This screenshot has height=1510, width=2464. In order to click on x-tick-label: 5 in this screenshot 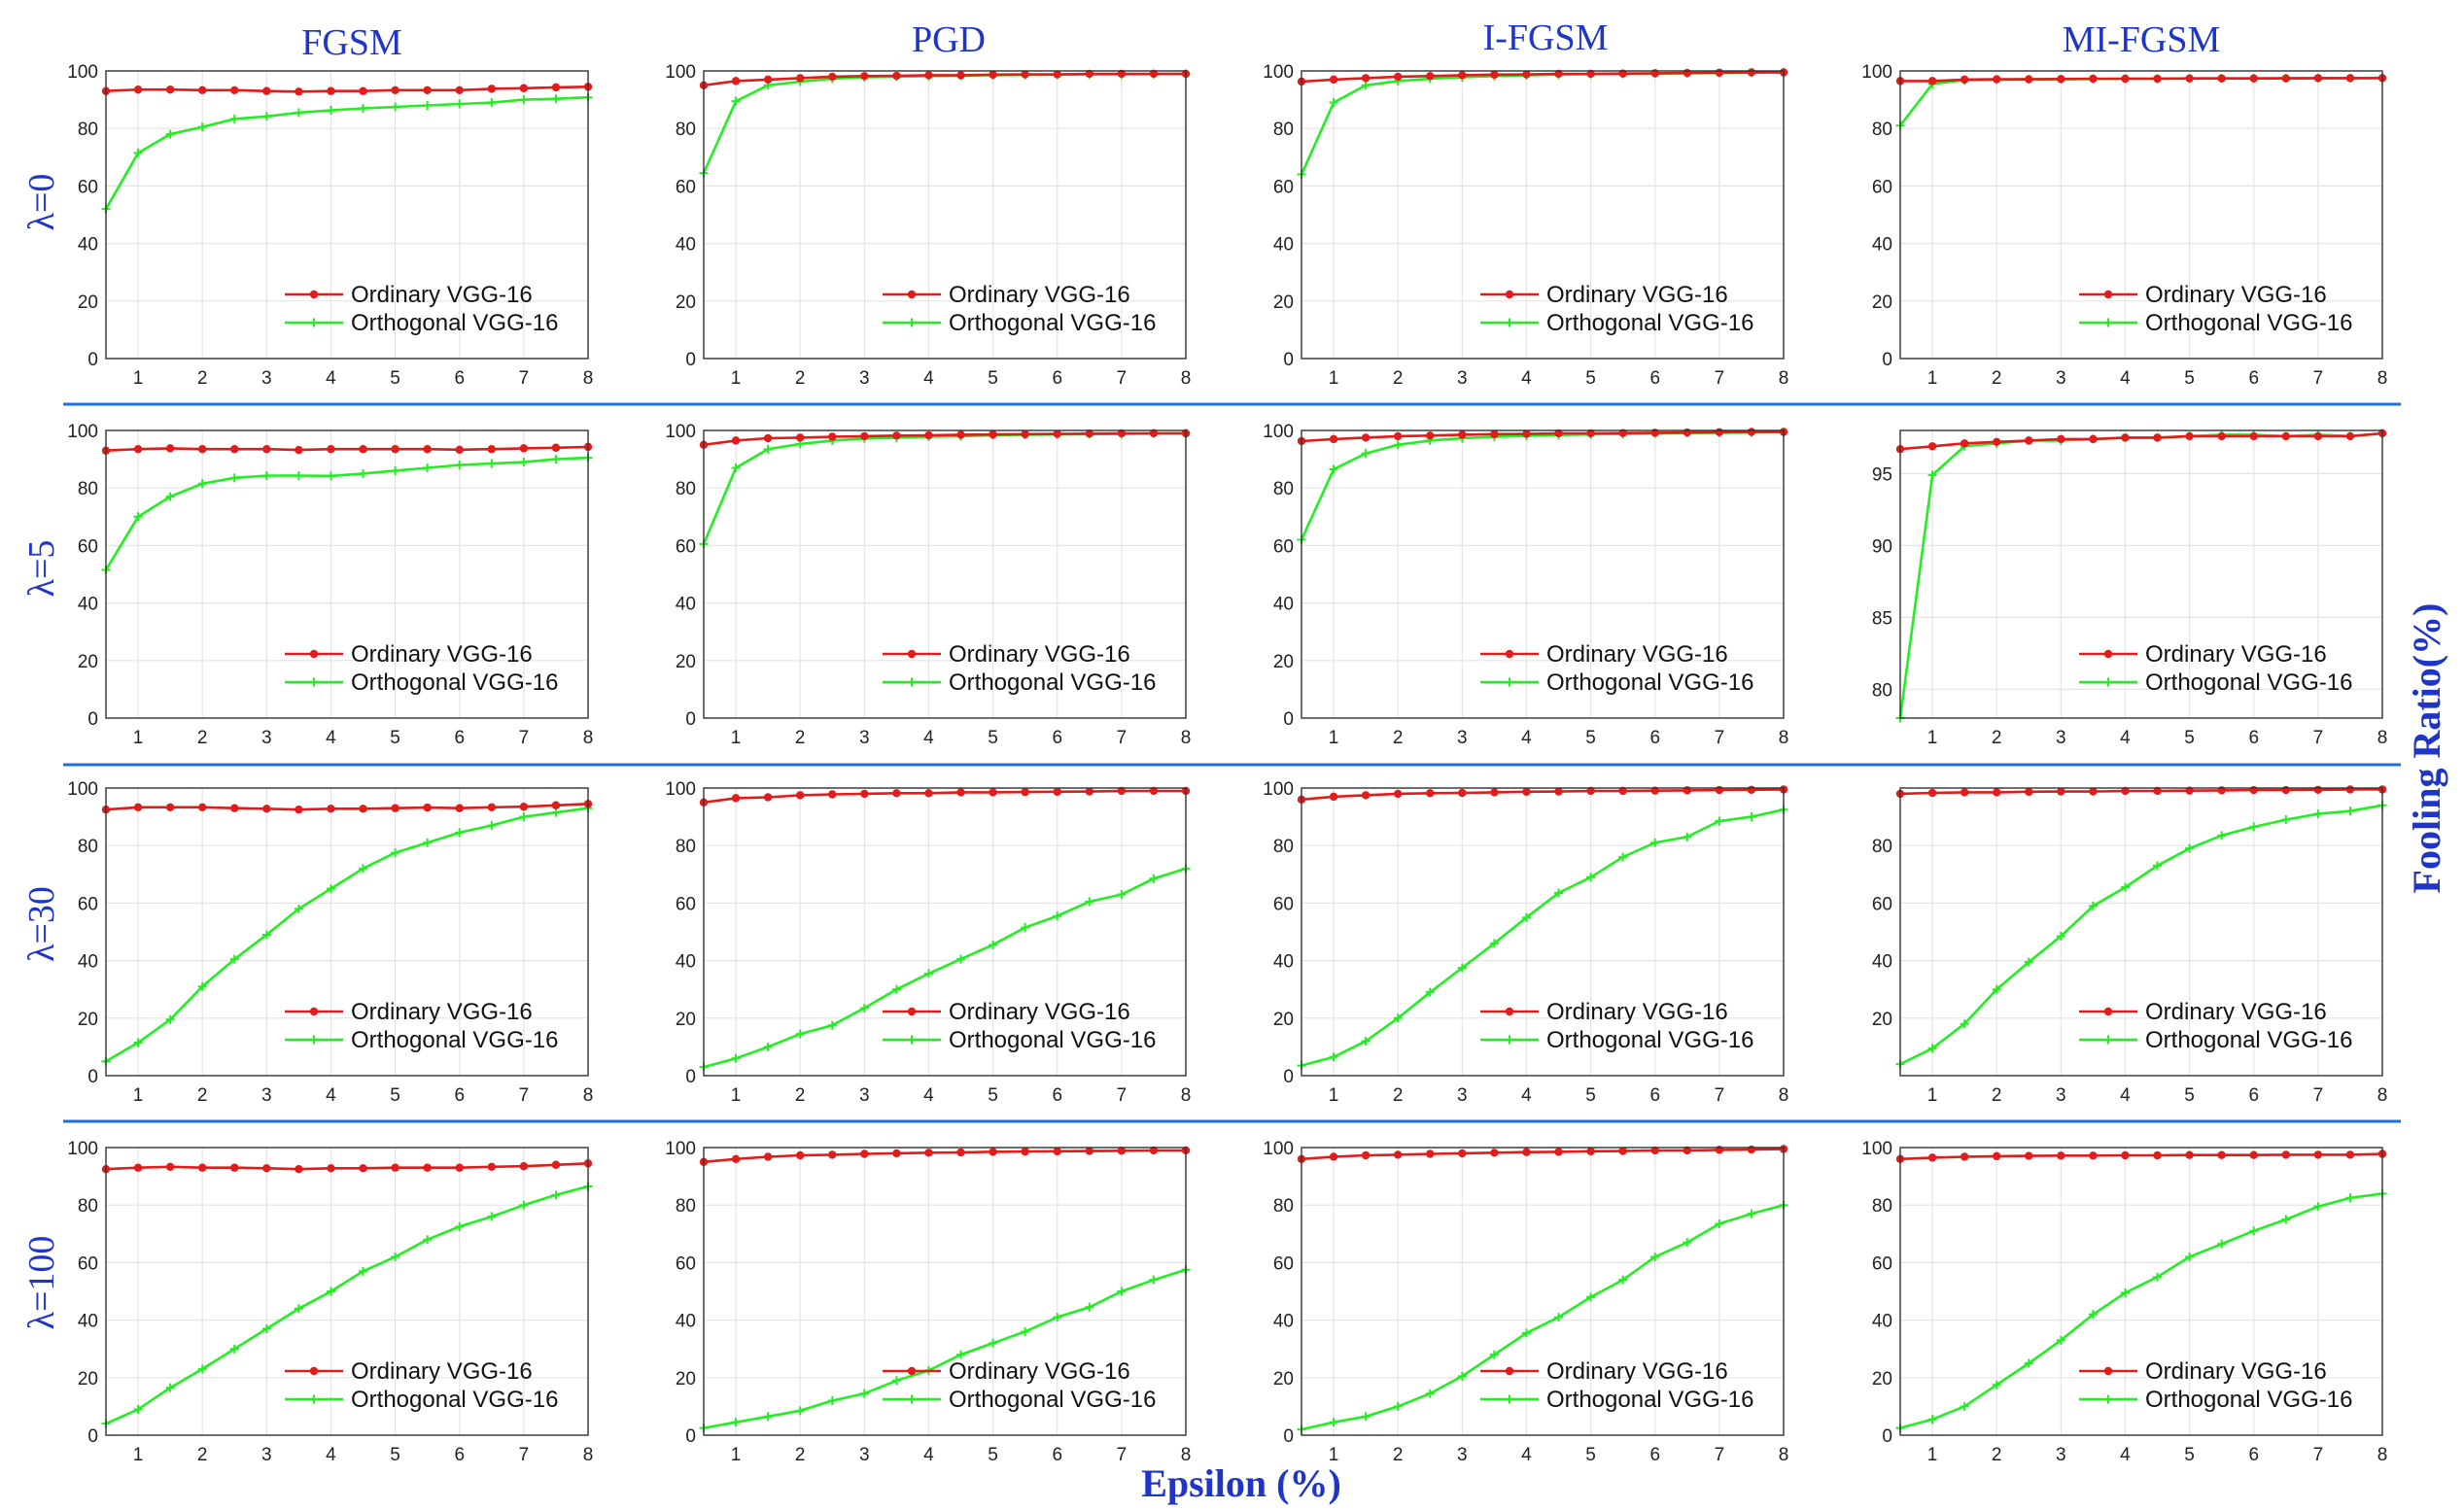, I will do `click(993, 378)`.